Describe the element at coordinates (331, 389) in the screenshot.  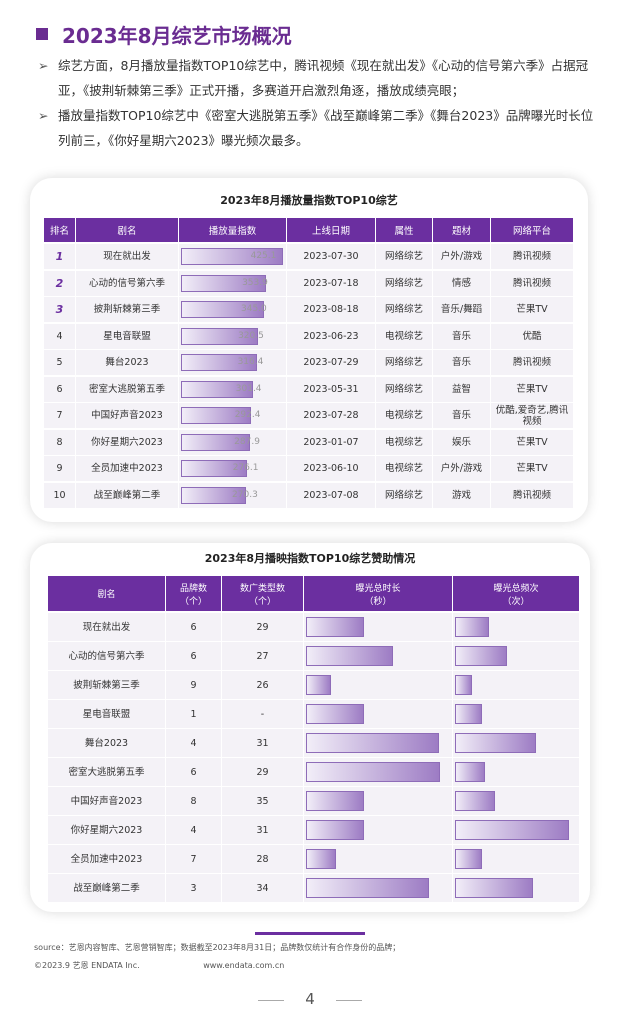
I see `cell: 2023-05-31` at that location.